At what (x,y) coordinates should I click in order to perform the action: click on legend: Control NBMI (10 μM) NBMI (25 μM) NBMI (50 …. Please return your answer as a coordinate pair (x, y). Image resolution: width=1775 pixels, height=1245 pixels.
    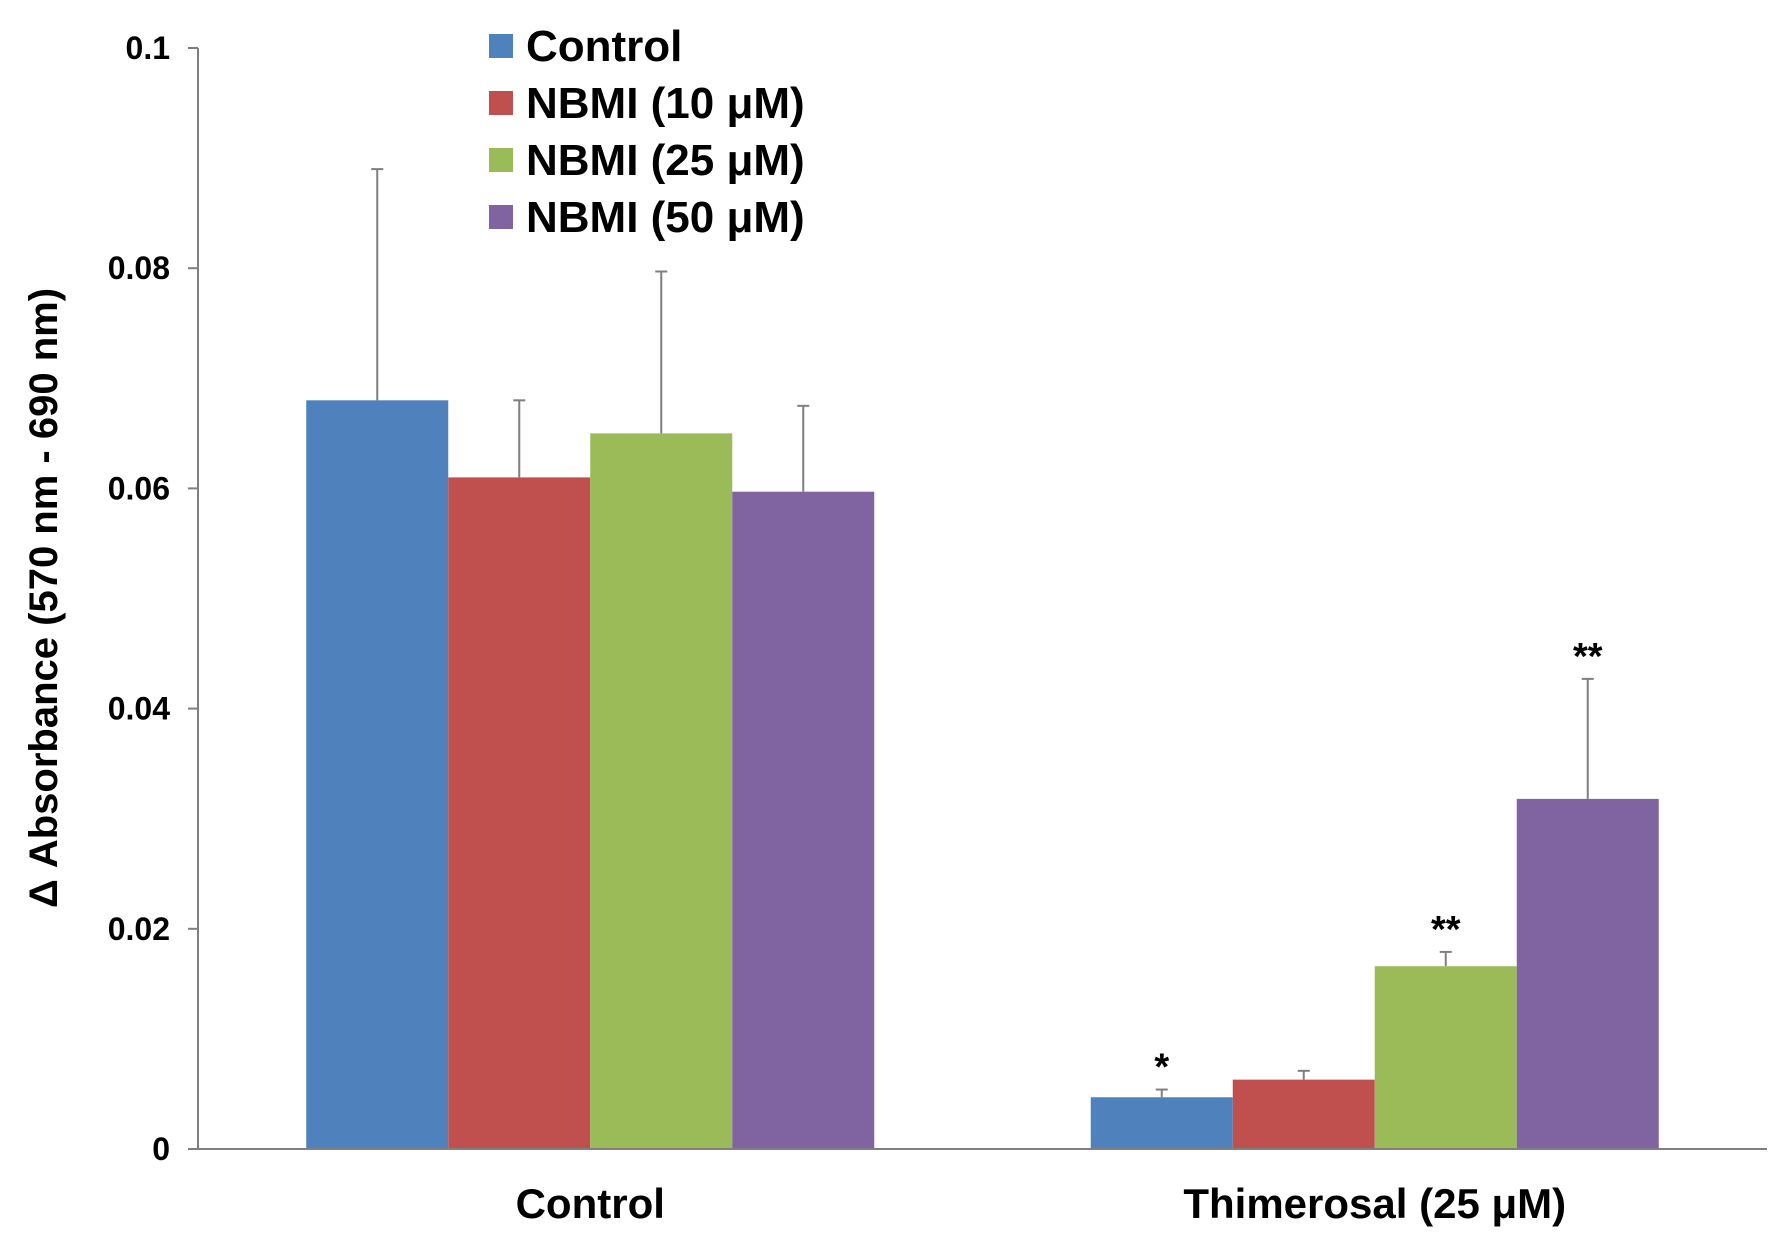
    Looking at the image, I should click on (647, 132).